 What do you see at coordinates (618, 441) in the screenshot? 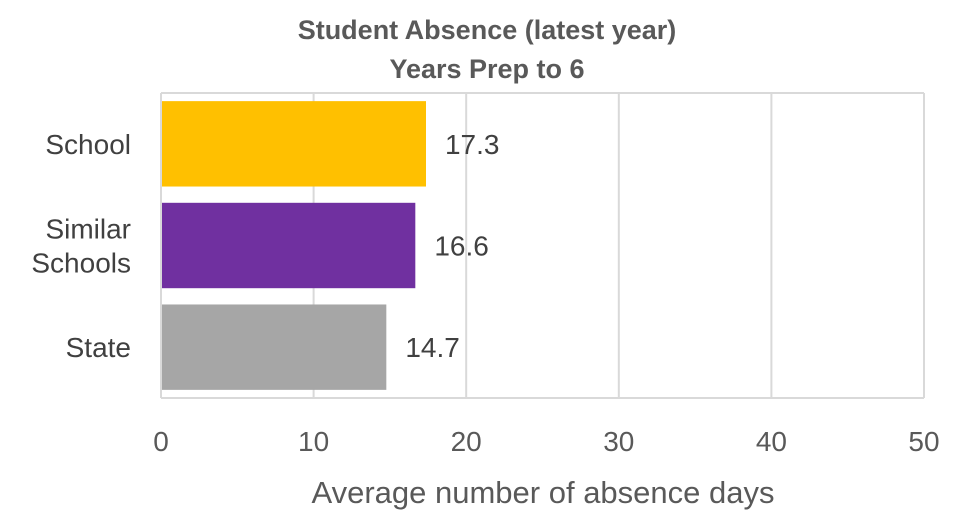
I see `x-tick-label-30: 30` at bounding box center [618, 441].